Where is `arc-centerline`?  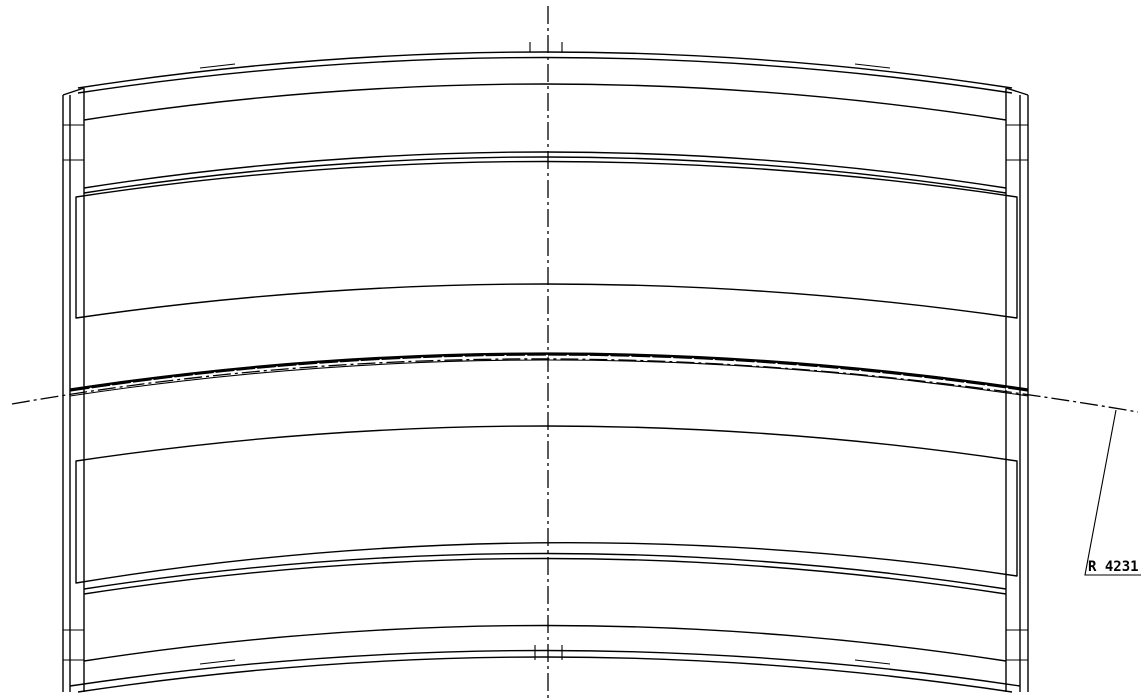 arc-centerline is located at coordinates (575, 385).